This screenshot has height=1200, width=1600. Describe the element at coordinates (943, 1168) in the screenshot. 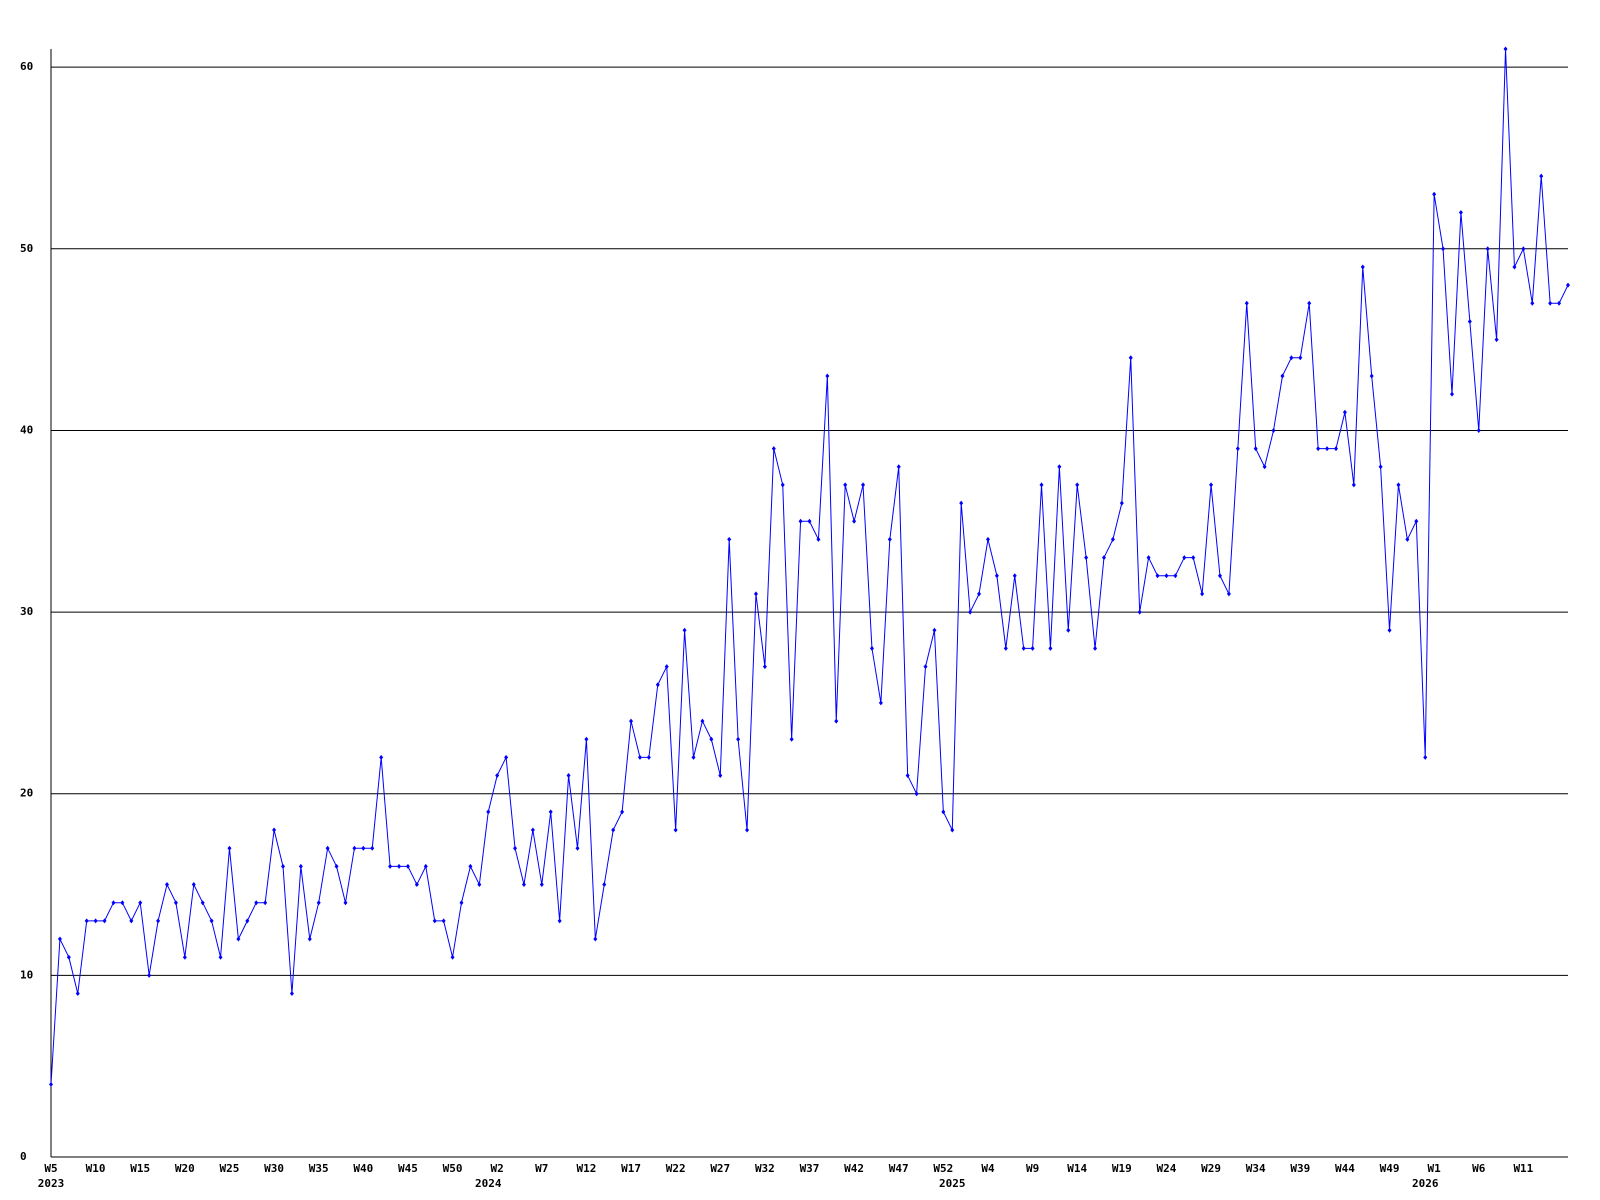

I see `x-tick-label: W52` at that location.